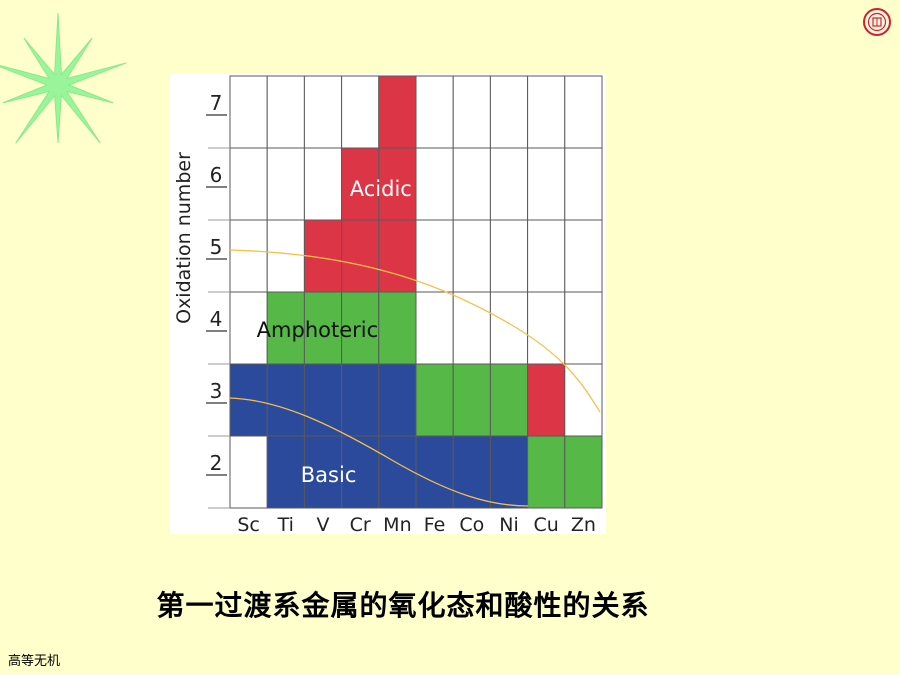  Describe the element at coordinates (323, 524) in the screenshot. I see `x-tick-v: V` at that location.